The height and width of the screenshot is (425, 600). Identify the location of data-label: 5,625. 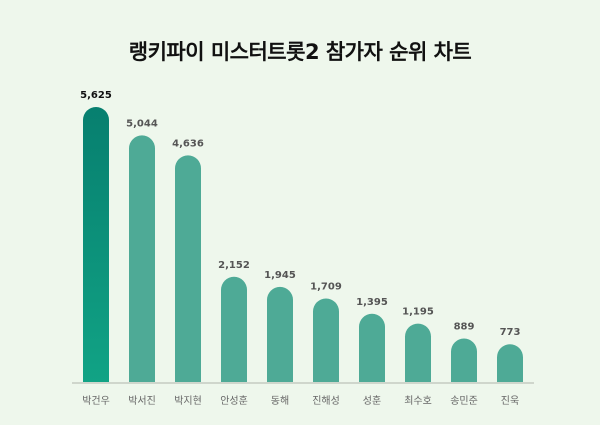
(96, 95).